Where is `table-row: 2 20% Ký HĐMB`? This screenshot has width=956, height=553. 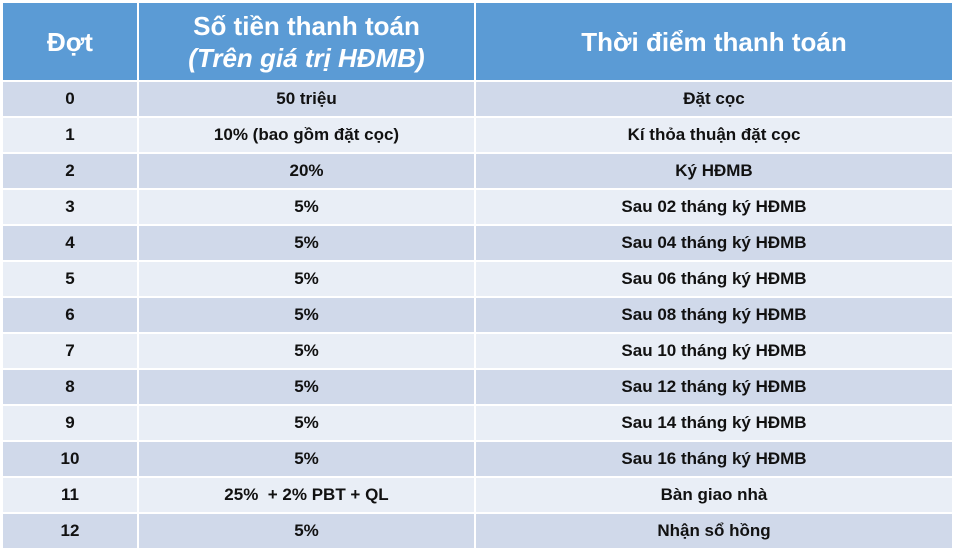 table-row: 2 20% Ký HĐMB is located at coordinates (477, 171).